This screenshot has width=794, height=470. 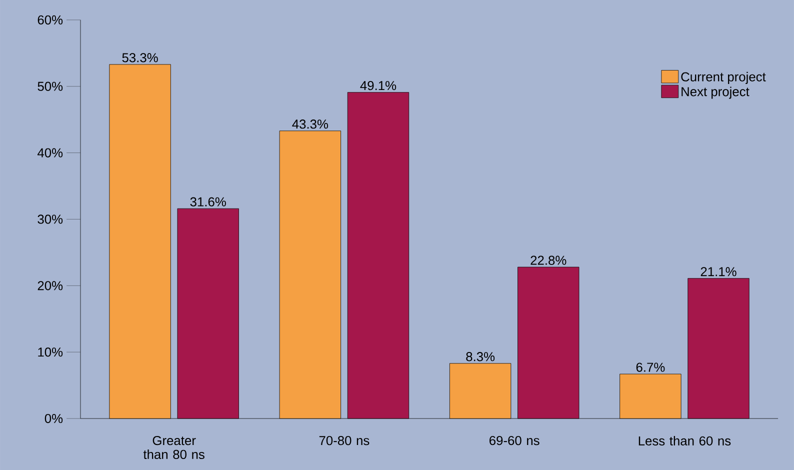 What do you see at coordinates (50, 285) in the screenshot?
I see `y-tick-label: 20%` at bounding box center [50, 285].